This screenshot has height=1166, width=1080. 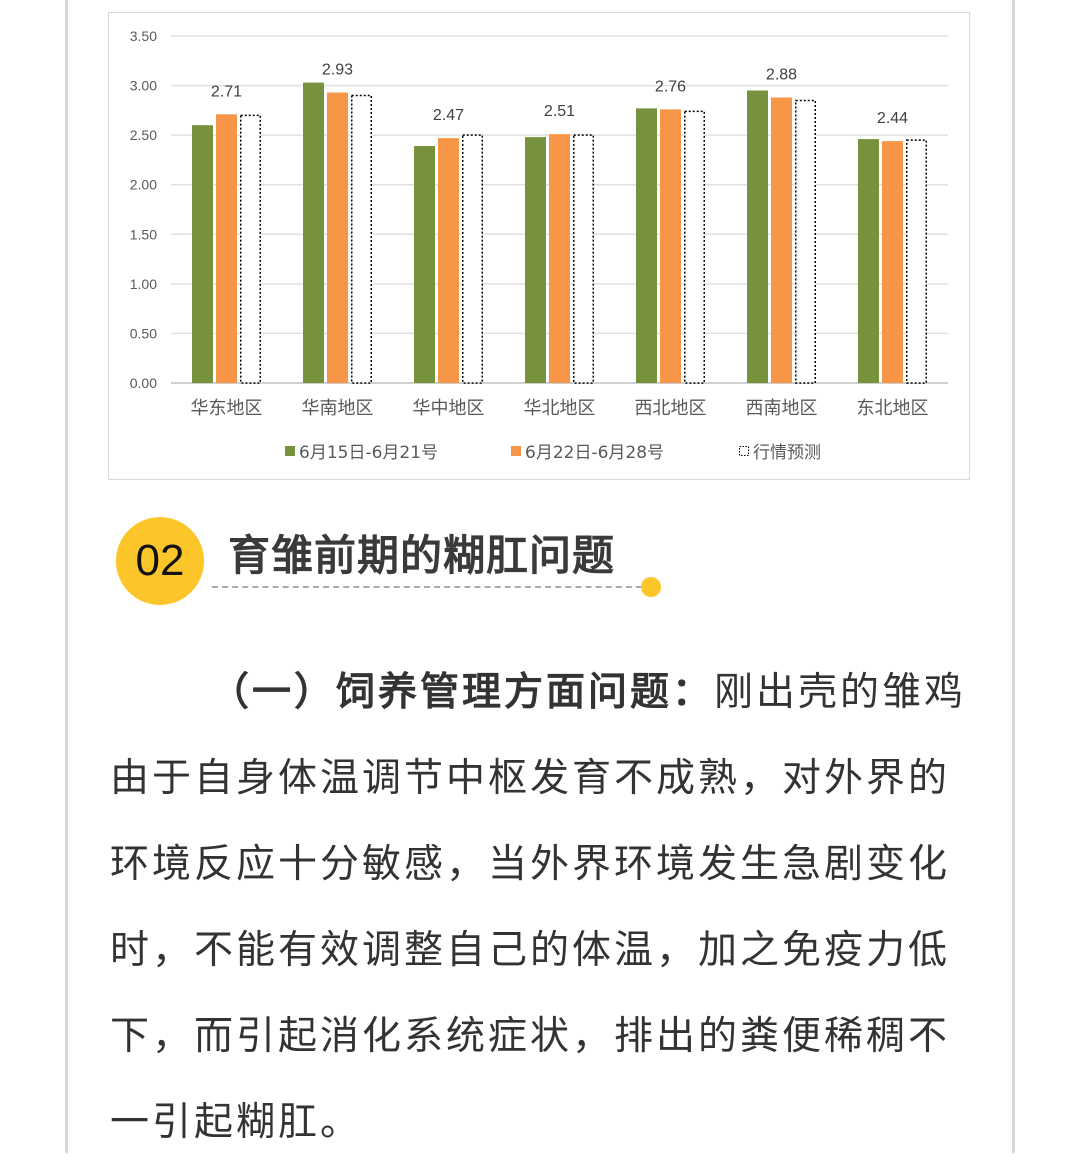 I want to click on paragraph-line: 时，不能有效调整自己的体温，加之免疫力低, so click(x=530, y=950).